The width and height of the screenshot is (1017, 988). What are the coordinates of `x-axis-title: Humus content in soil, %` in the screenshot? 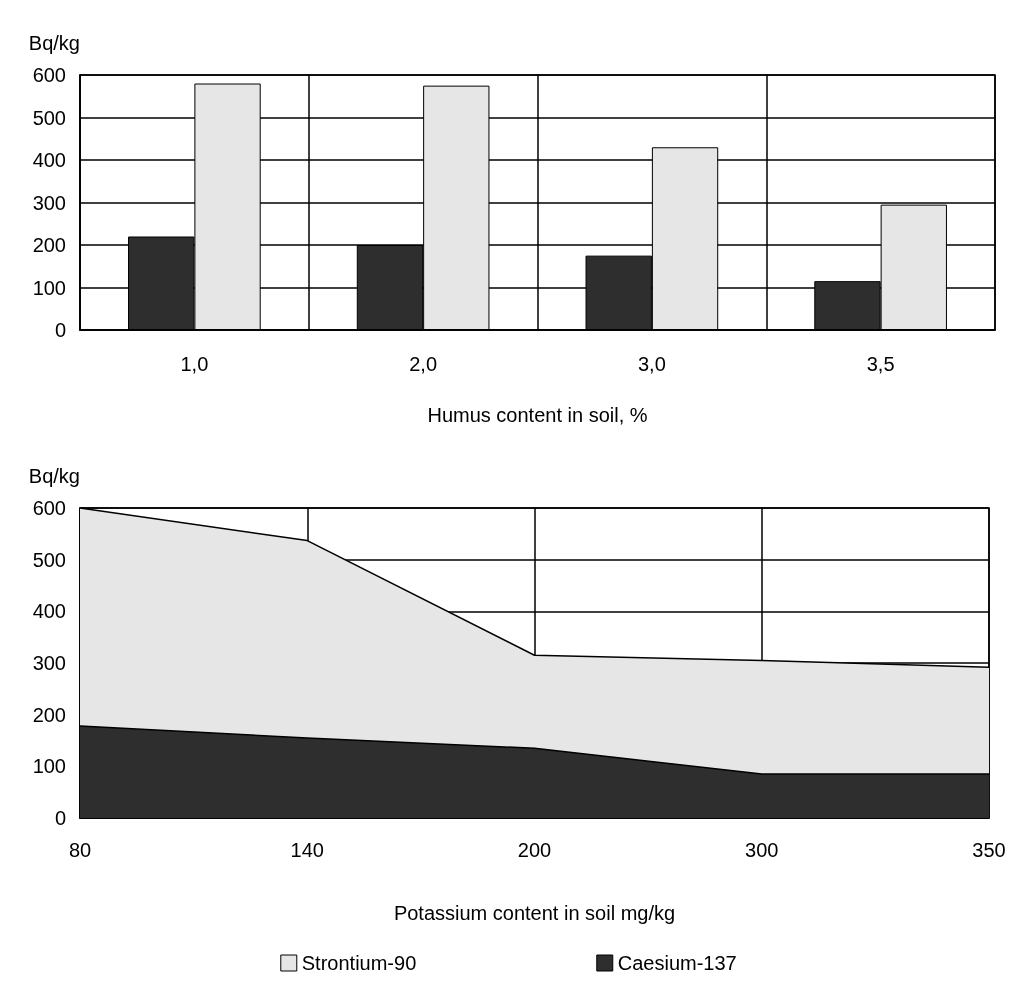 It's located at (537, 415).